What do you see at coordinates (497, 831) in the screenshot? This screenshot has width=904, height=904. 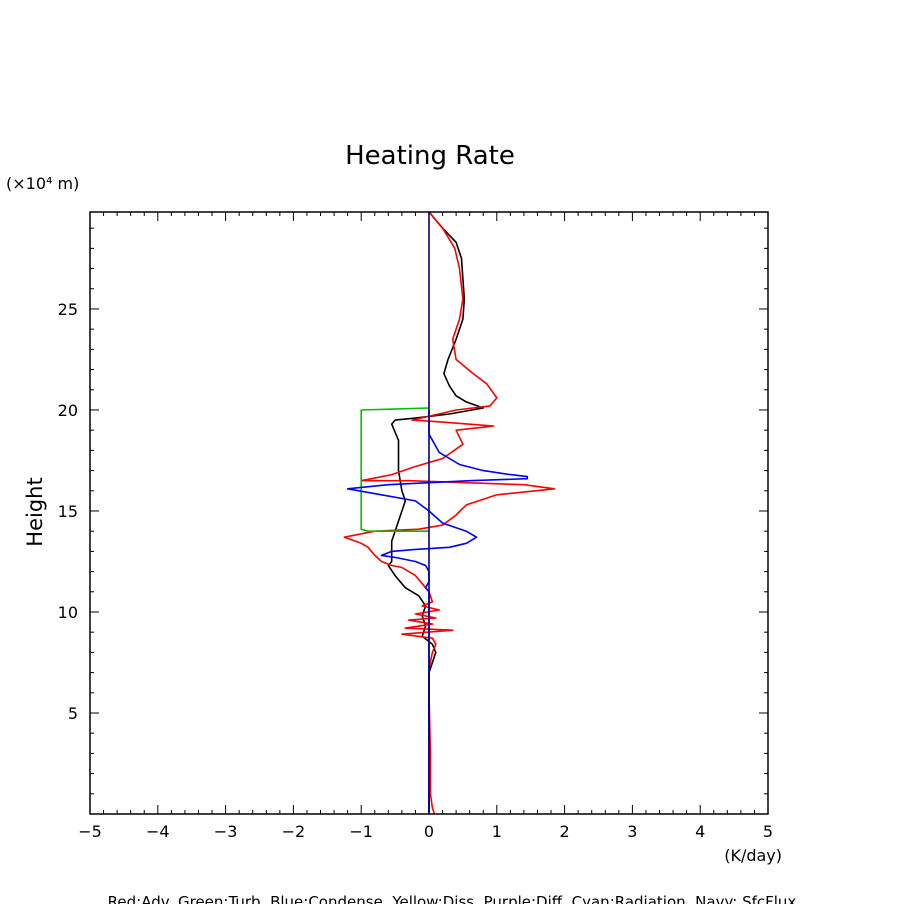 I see `x-tick-label: 1` at bounding box center [497, 831].